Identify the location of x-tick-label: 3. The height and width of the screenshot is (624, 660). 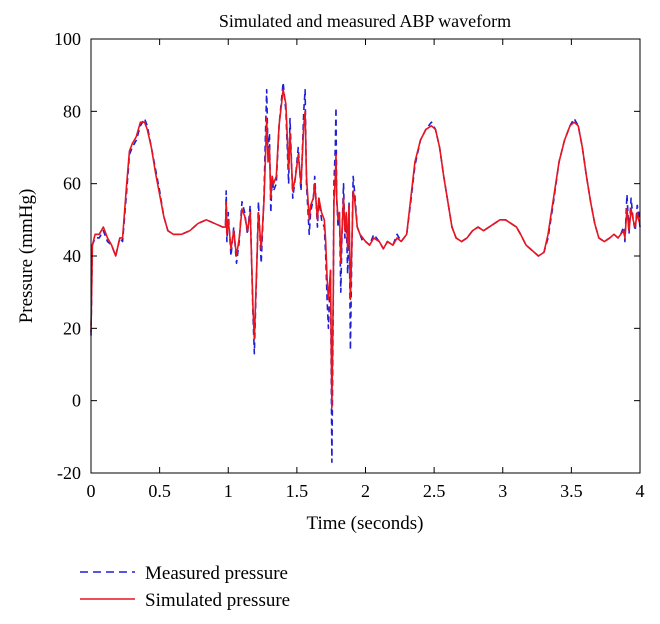
(502, 491).